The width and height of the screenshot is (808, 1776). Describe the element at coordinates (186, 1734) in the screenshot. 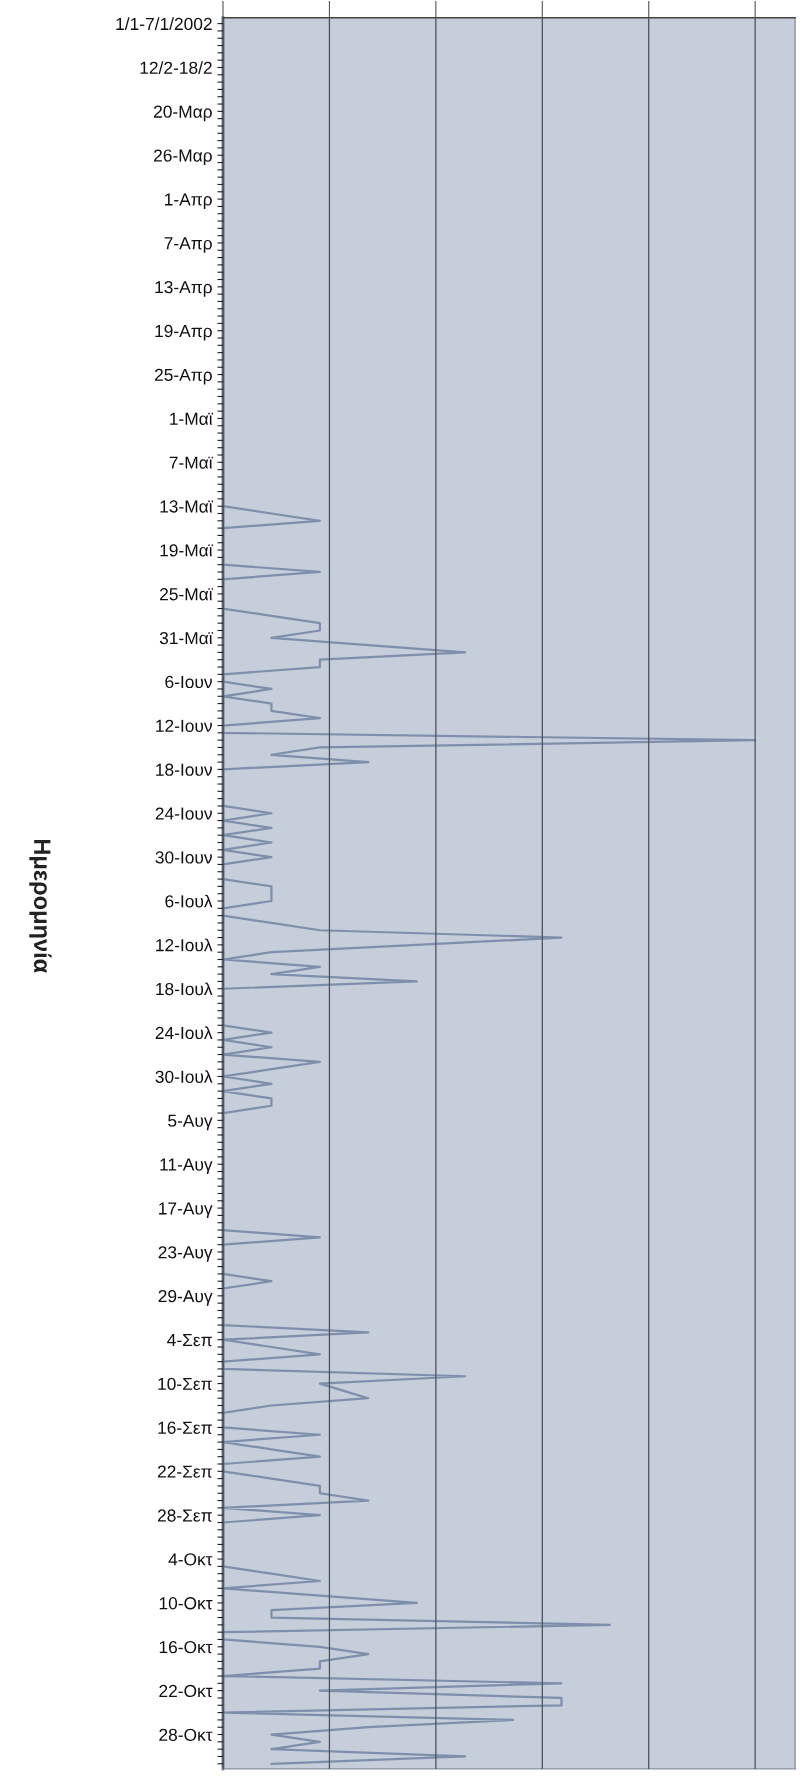

I see `y-tick-label: 28-Οκτ` at that location.